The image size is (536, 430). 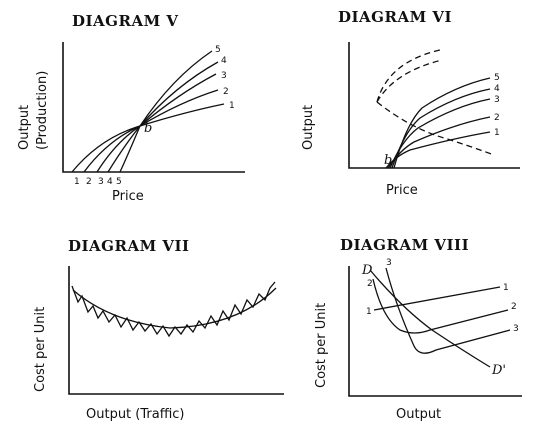 I want to click on diagram-vi-curve-label-5: 5, so click(x=497, y=78).